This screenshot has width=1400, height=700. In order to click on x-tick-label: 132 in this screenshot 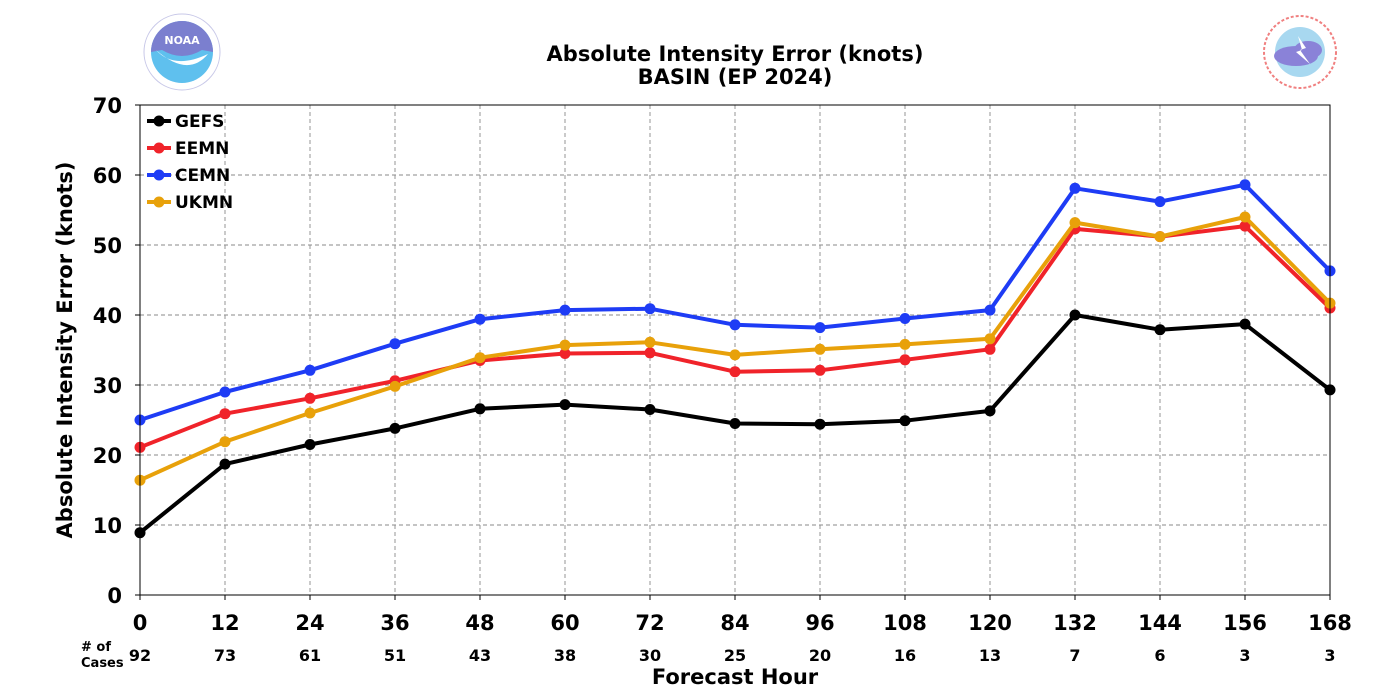, I will do `click(1075, 623)`.